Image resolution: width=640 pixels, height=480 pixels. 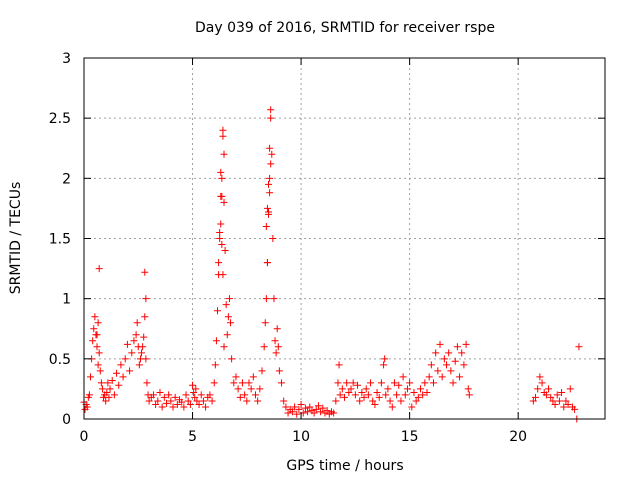 I want to click on x-tick-label: 0, so click(x=84, y=437).